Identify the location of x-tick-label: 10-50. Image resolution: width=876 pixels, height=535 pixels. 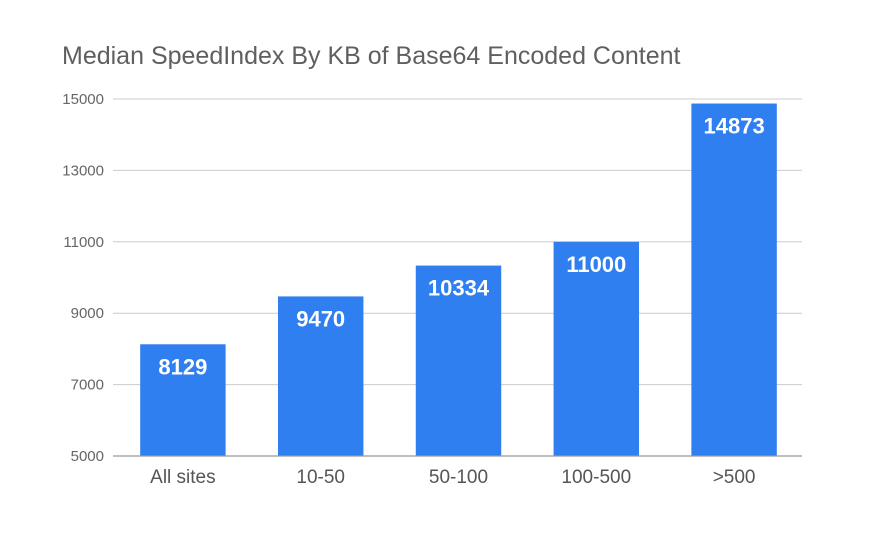
(320, 477).